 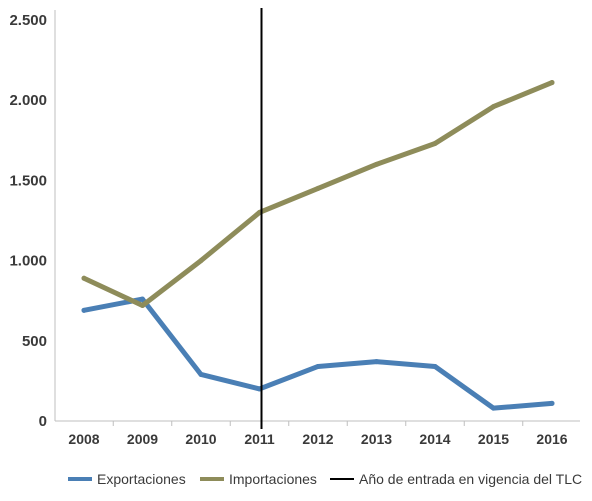 What do you see at coordinates (142, 439) in the screenshot?
I see `x-tick-label: 2009` at bounding box center [142, 439].